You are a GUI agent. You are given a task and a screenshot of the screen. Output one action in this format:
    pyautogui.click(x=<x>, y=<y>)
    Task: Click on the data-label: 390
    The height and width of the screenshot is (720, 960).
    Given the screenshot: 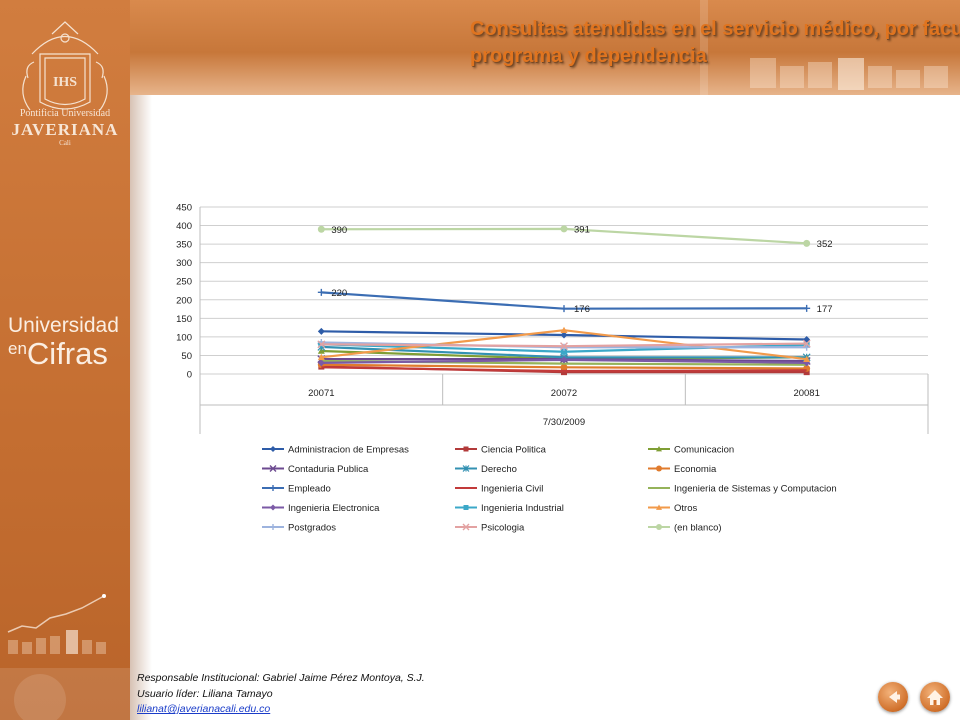 What is the action you would take?
    pyautogui.click(x=339, y=230)
    